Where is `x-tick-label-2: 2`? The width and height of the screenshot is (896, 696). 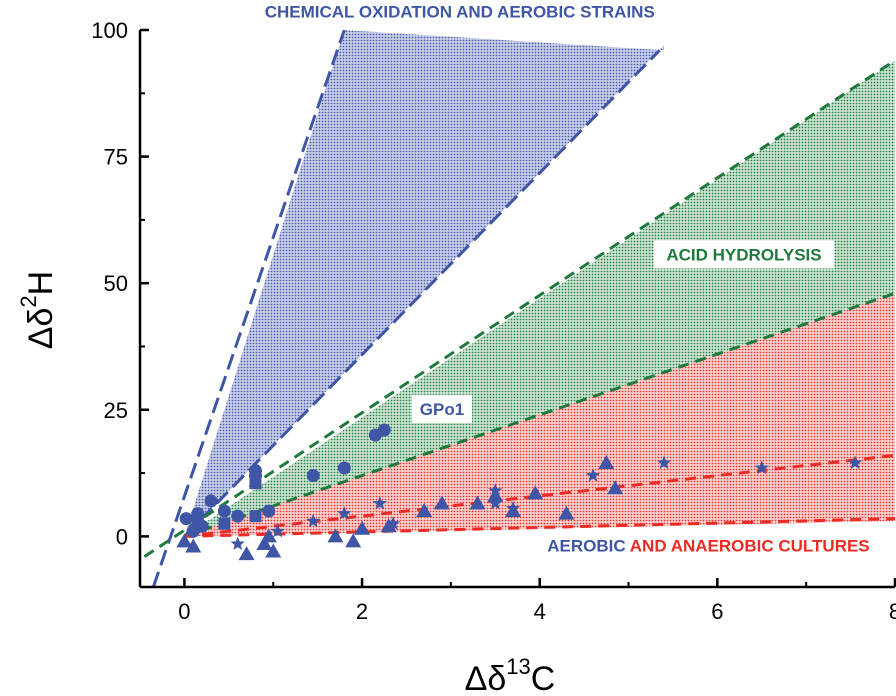
x-tick-label-2: 2 is located at coordinates (362, 611).